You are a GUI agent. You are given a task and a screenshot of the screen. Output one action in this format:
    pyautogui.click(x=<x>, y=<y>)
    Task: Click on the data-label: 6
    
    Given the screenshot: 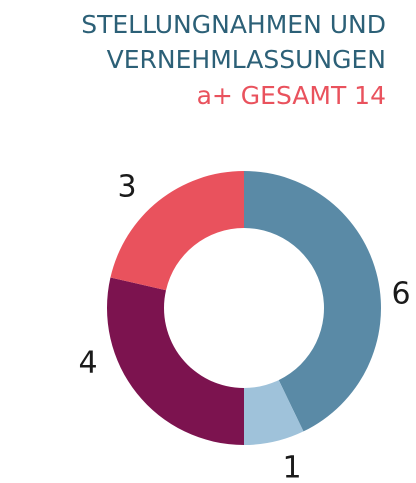 What is the action you would take?
    pyautogui.click(x=400, y=294)
    